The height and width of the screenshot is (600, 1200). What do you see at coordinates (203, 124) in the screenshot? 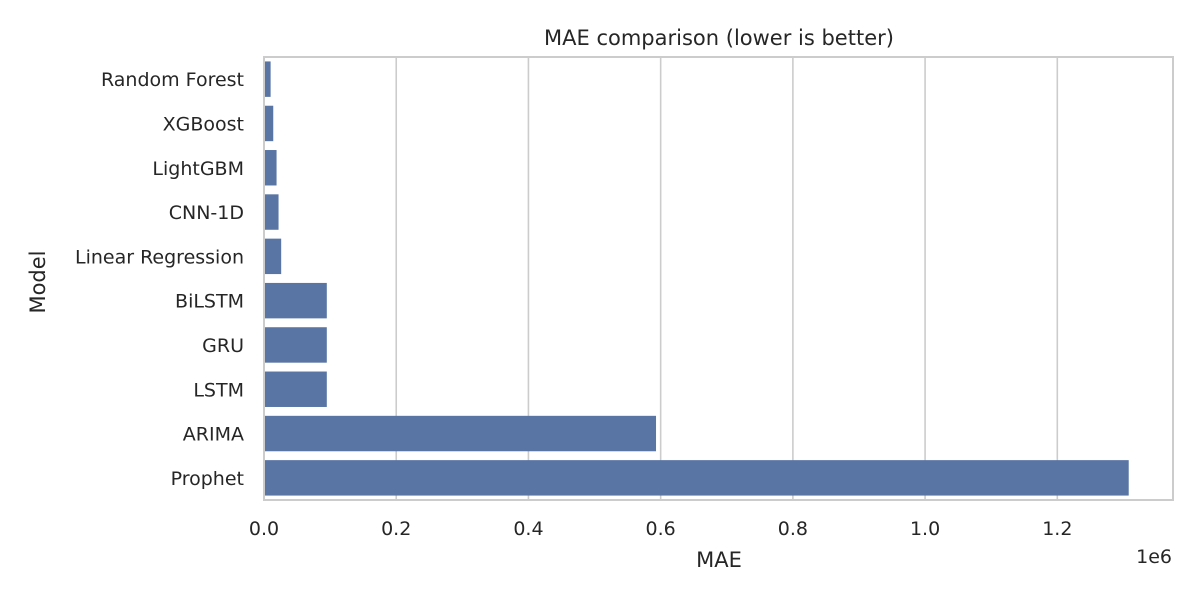
I see `y-tick-label: XGBoost` at bounding box center [203, 124].